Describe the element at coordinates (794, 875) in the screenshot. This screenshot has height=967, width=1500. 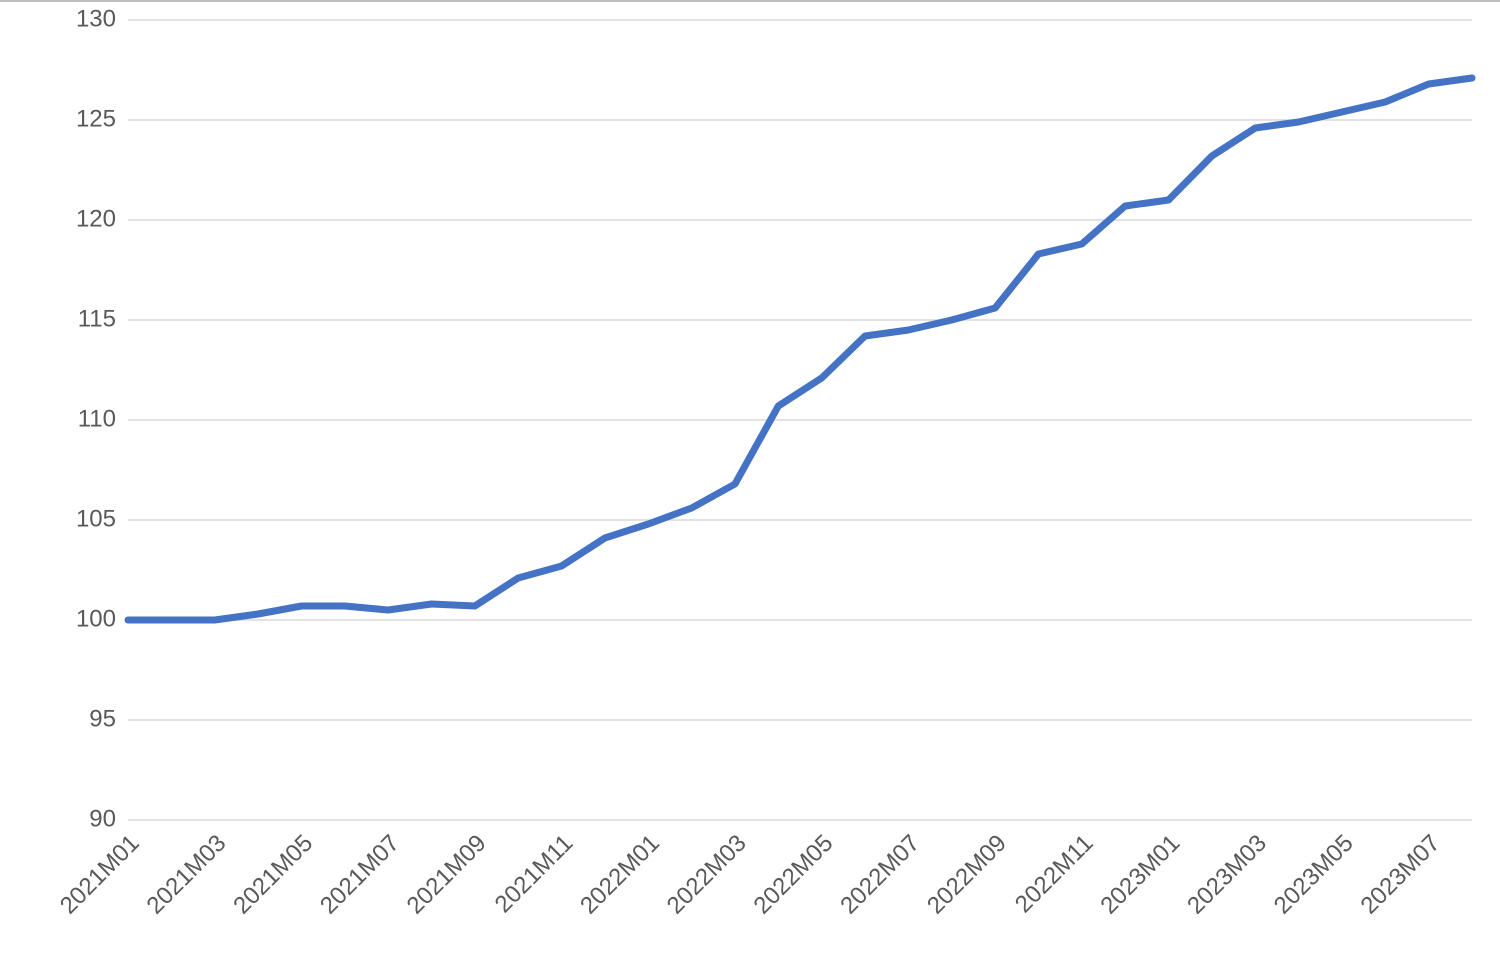
I see `x-tick-label: 2022M05` at that location.